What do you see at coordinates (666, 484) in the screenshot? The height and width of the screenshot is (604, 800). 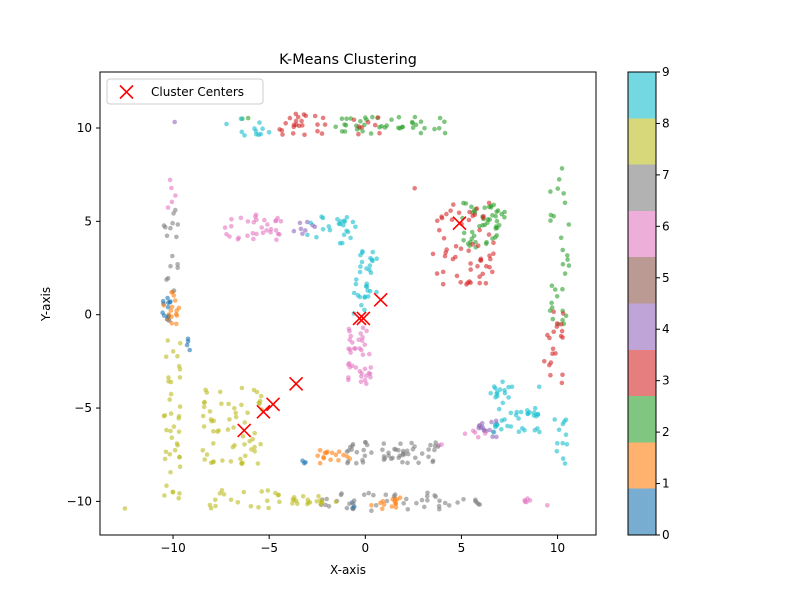 I see `colorbar-tick-label: 1` at bounding box center [666, 484].